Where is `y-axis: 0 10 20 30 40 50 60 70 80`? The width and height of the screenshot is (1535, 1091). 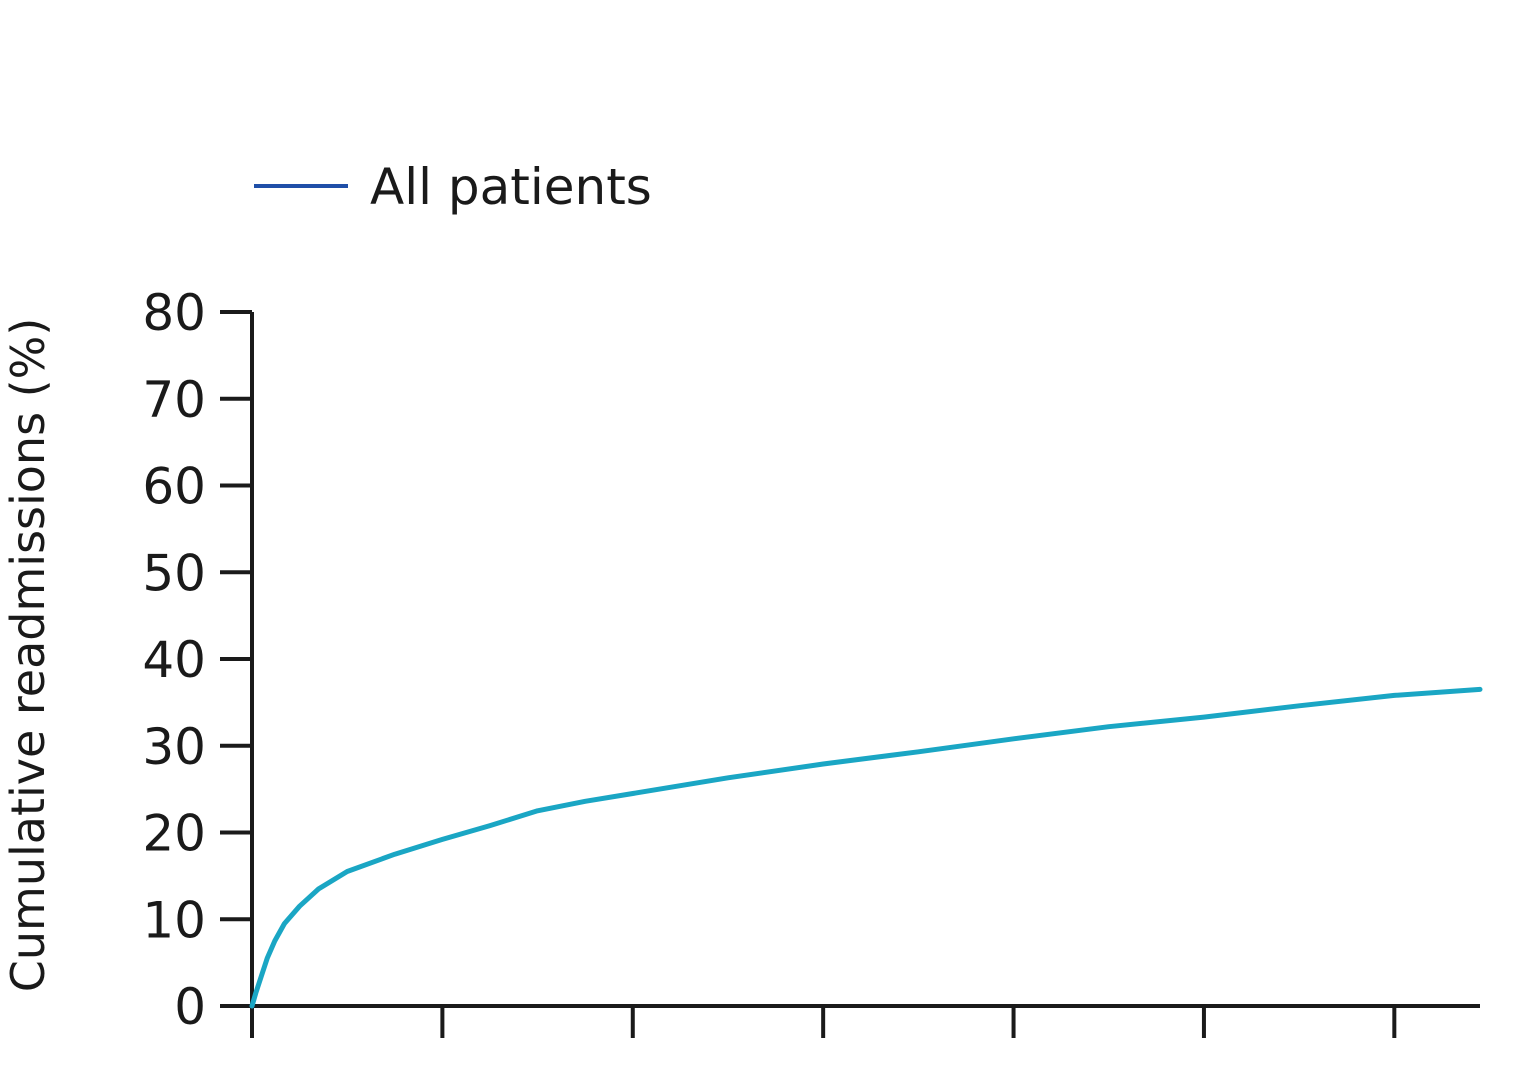 y-axis: 0 10 20 30 40 50 60 70 80 is located at coordinates (198, 660).